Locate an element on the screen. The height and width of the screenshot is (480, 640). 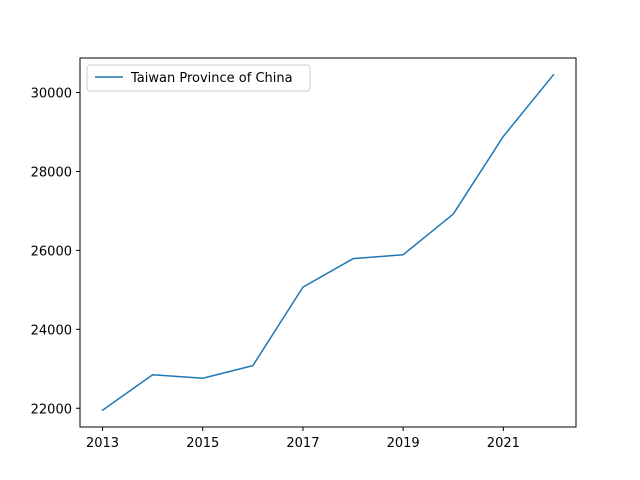
x-tick-label: 2013 is located at coordinates (102, 443).